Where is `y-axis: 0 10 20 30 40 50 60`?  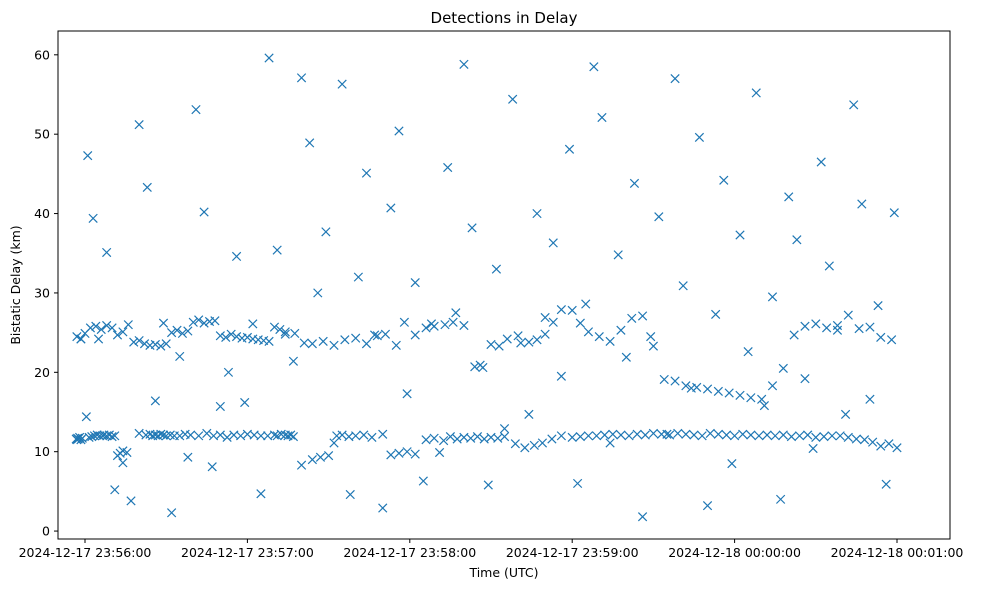 y-axis: 0 10 20 30 40 50 60 is located at coordinates (46, 293).